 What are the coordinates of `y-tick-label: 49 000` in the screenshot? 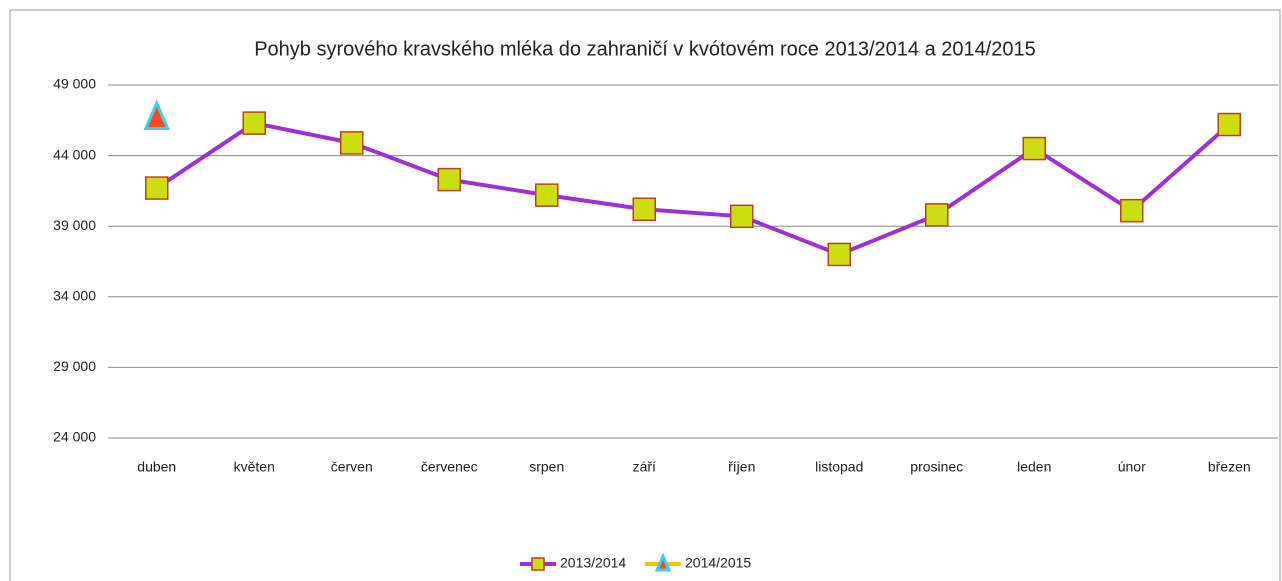 It's located at (74, 84).